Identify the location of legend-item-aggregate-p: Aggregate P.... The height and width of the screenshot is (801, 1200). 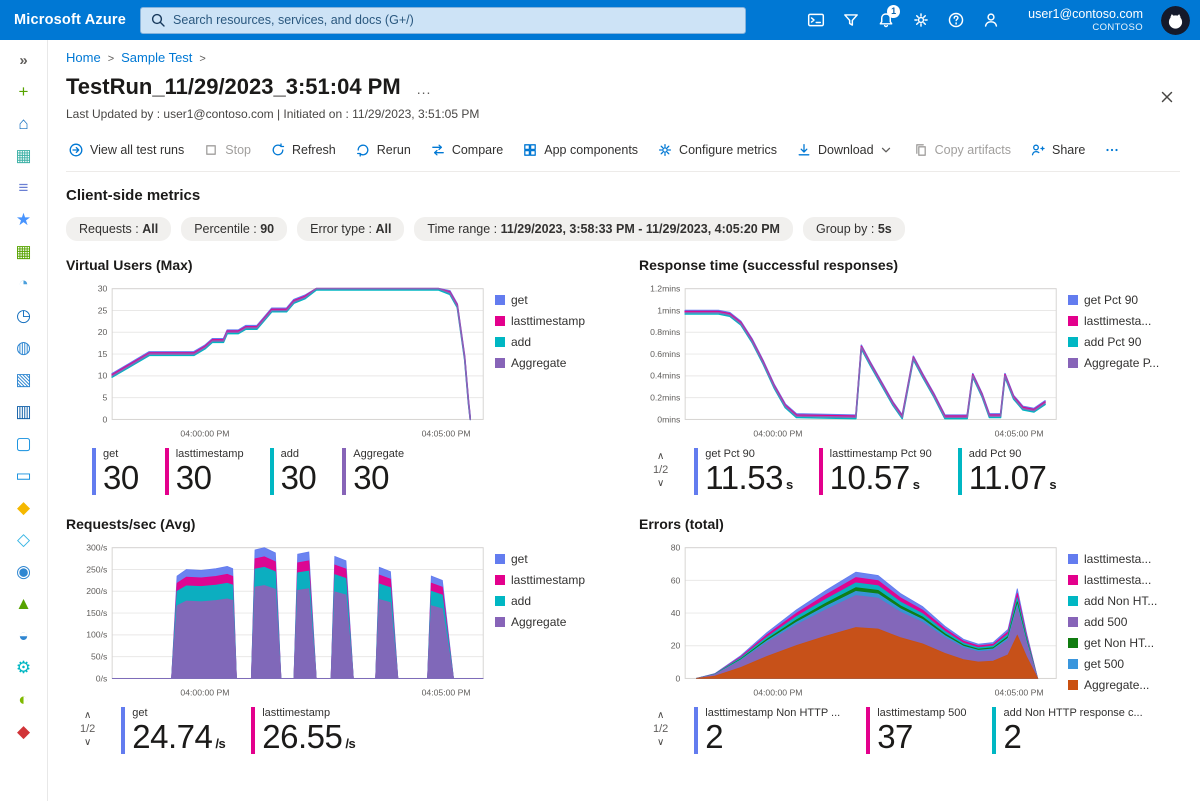
(1124, 363).